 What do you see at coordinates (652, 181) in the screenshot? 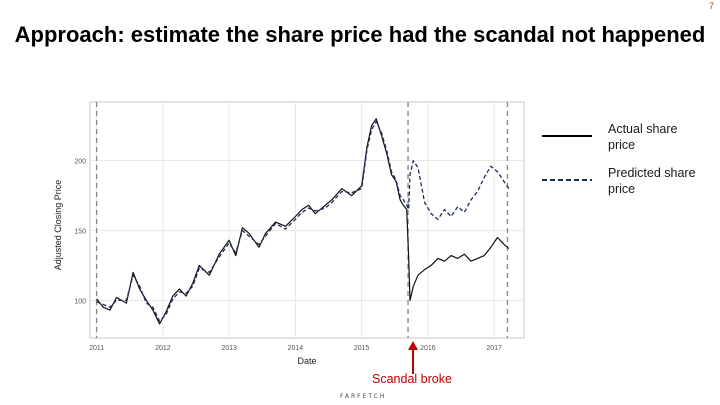
I see `legend-predicted-label: Predicted share price` at bounding box center [652, 181].